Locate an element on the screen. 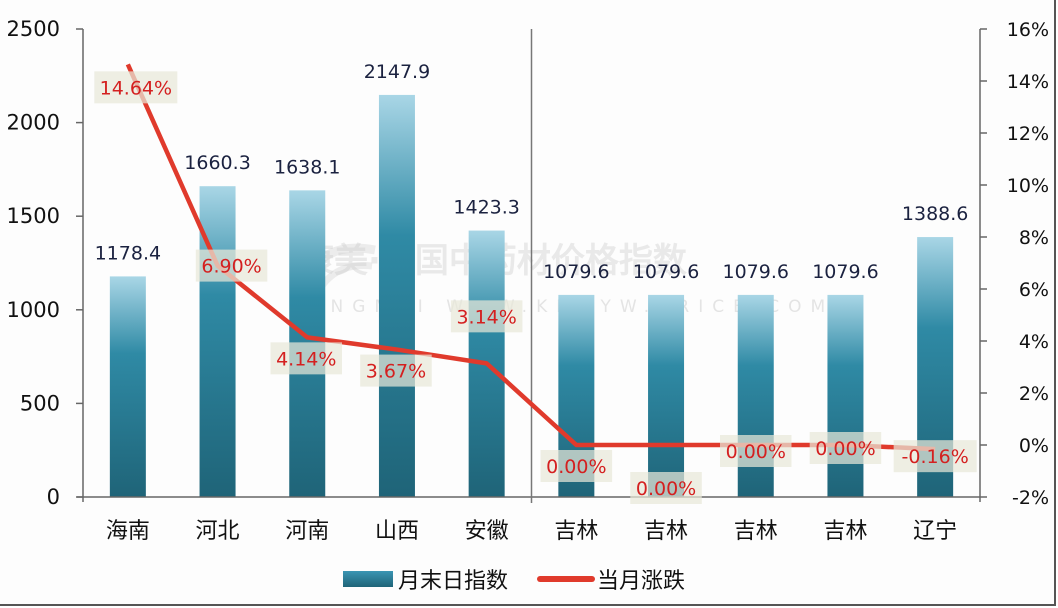  category-label: 山西 is located at coordinates (397, 531).